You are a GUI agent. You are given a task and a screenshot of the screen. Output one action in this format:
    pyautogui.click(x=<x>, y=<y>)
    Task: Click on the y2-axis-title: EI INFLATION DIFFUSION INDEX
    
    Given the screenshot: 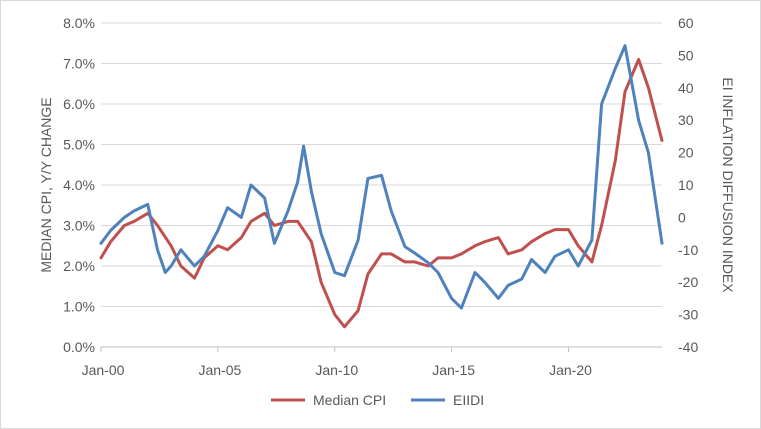 What is the action you would take?
    pyautogui.click(x=728, y=185)
    